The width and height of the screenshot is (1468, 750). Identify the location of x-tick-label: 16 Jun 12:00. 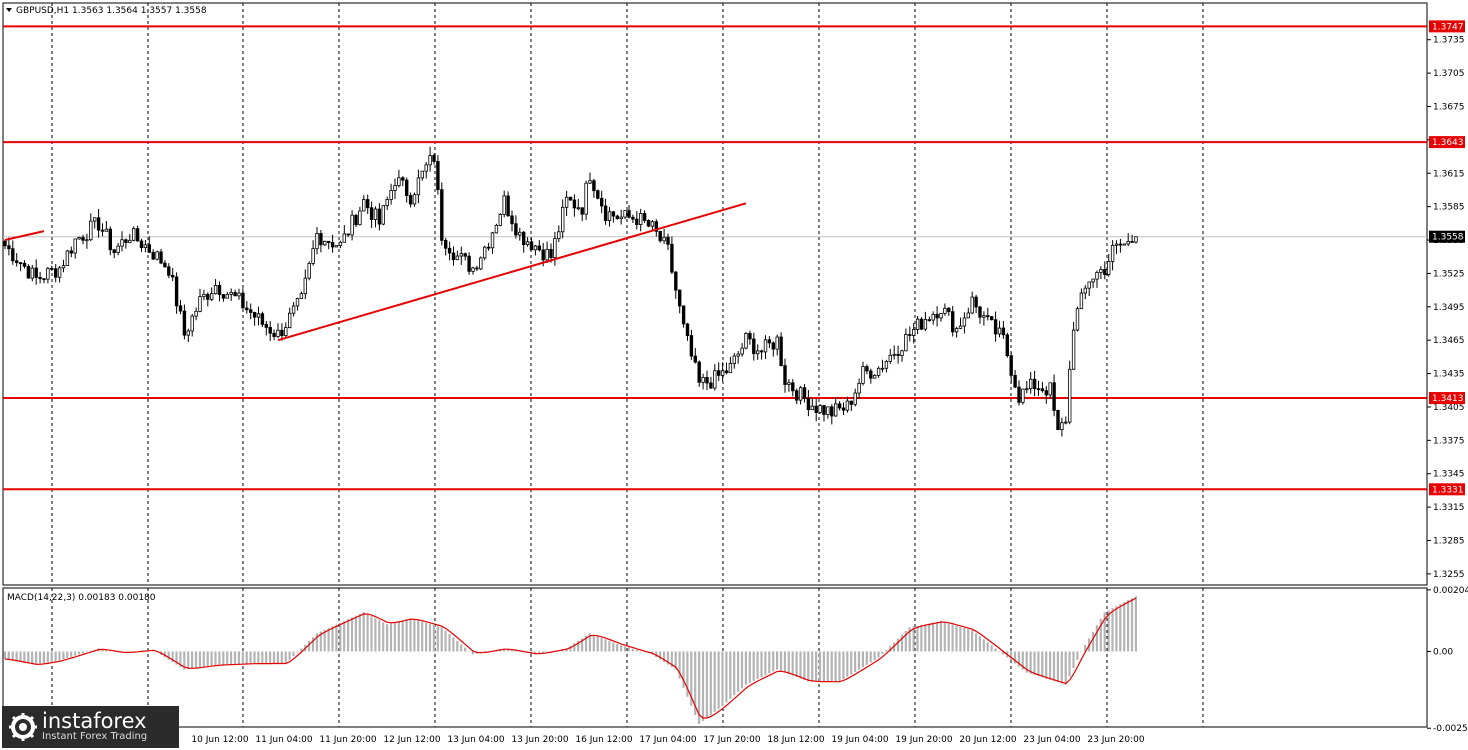
(603, 740).